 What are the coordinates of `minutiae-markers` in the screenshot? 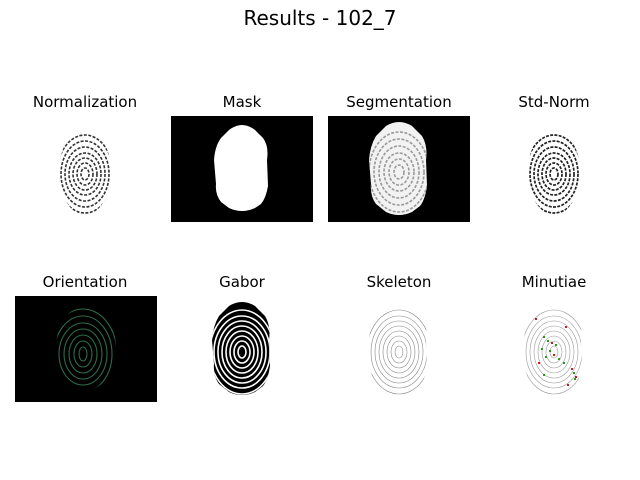 It's located at (556, 352).